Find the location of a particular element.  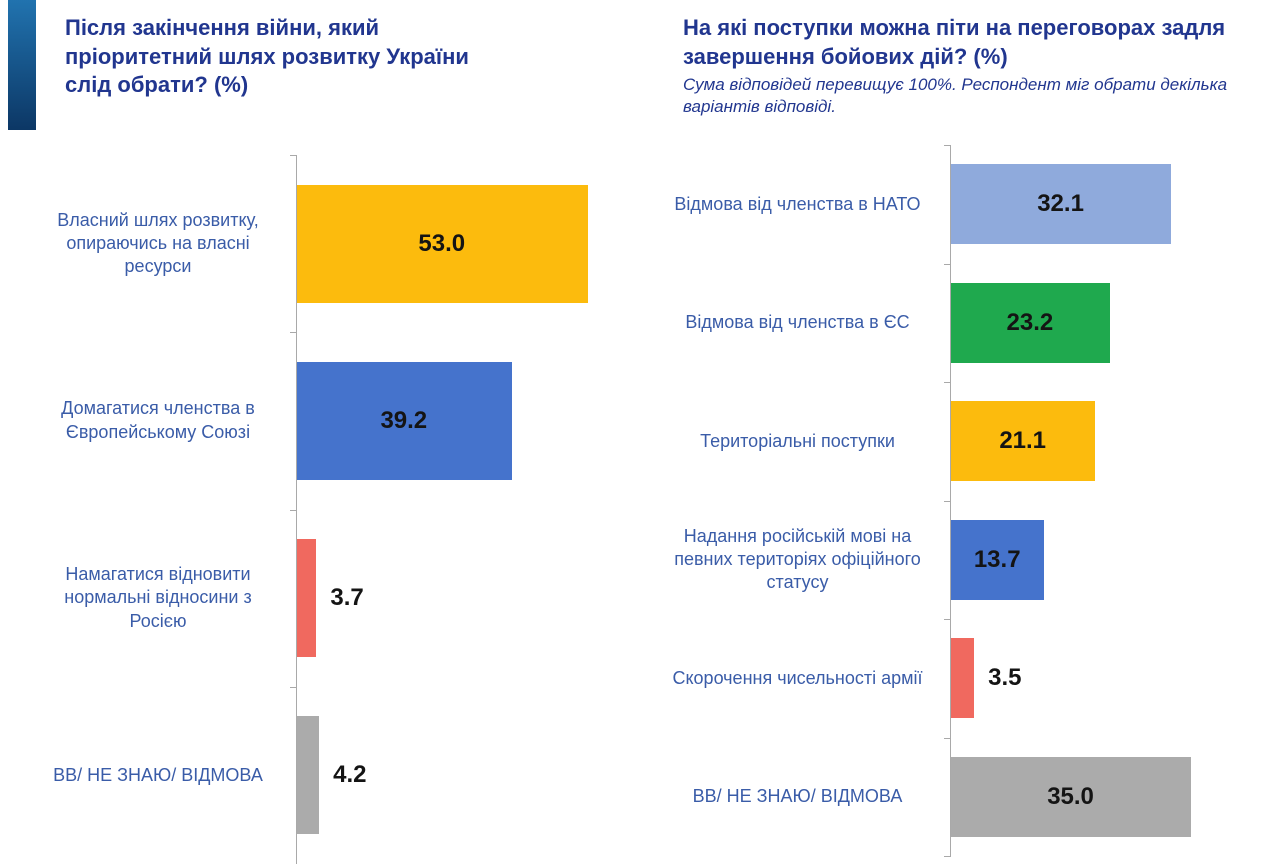

bar: 39.2 is located at coordinates (404, 420).